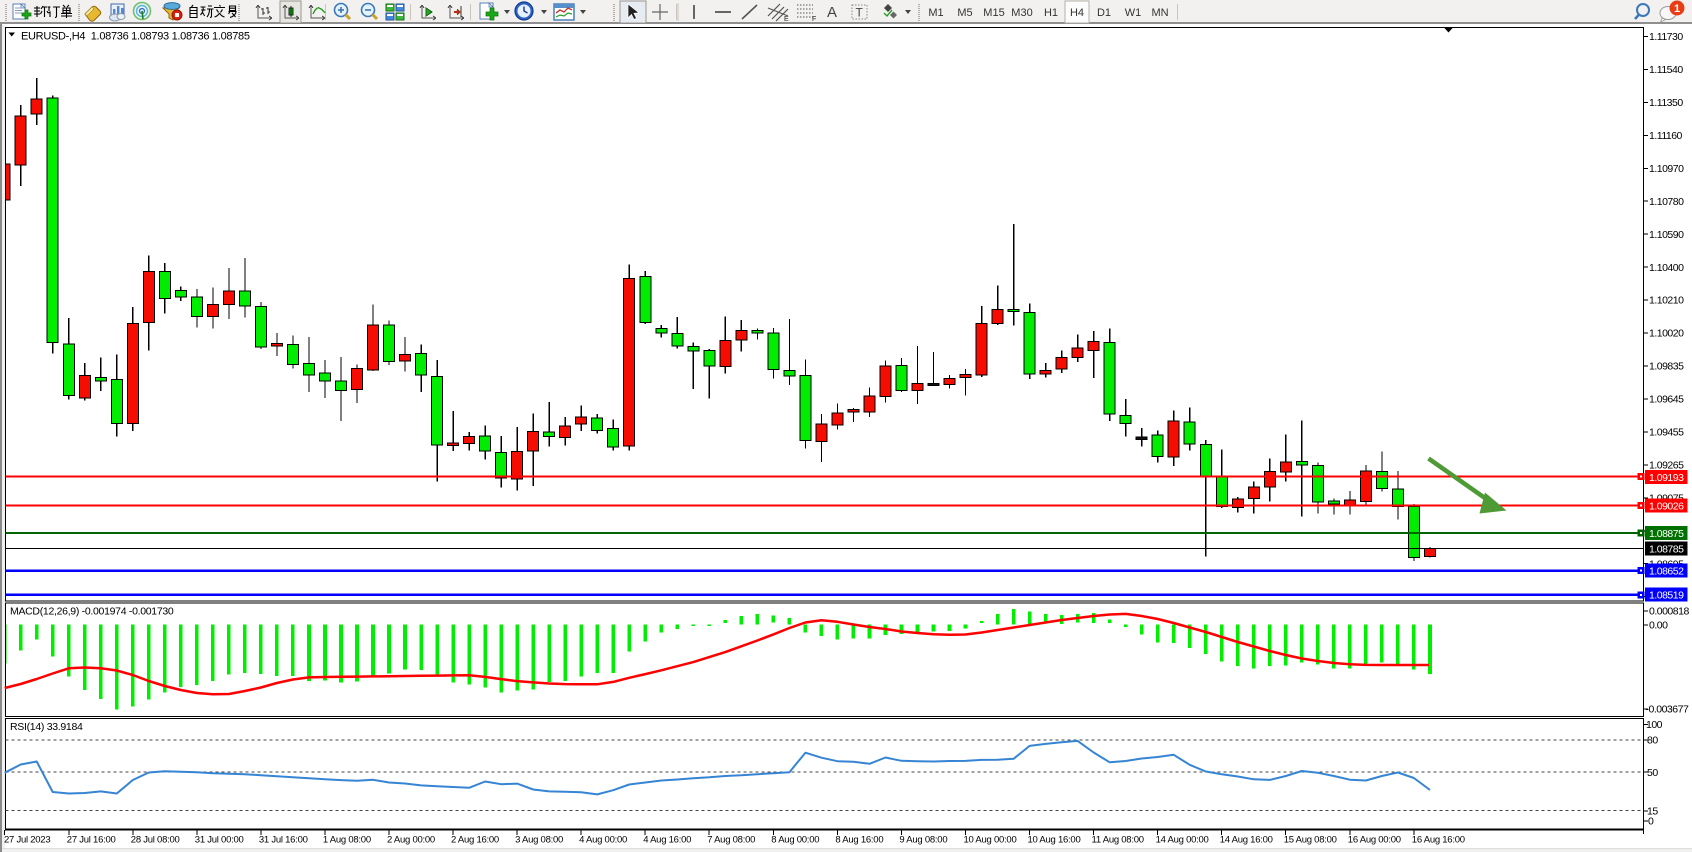  I want to click on svg-text: M30, so click(1021, 13).